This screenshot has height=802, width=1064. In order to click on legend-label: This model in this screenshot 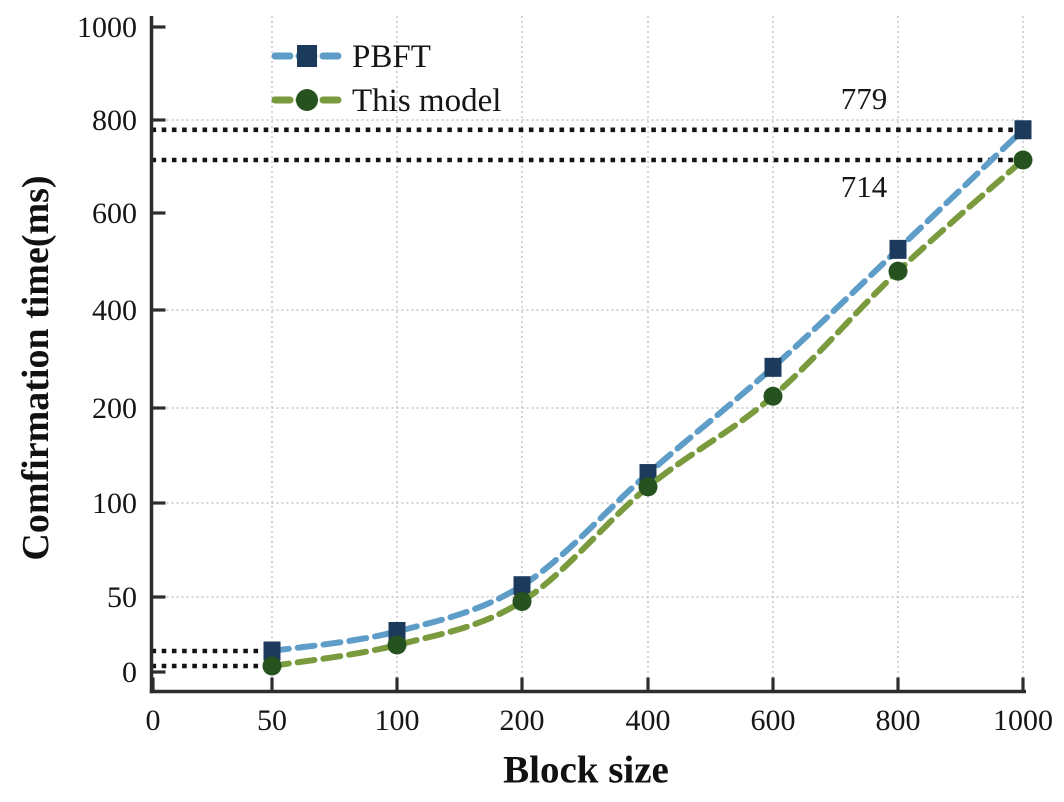, I will do `click(426, 101)`.